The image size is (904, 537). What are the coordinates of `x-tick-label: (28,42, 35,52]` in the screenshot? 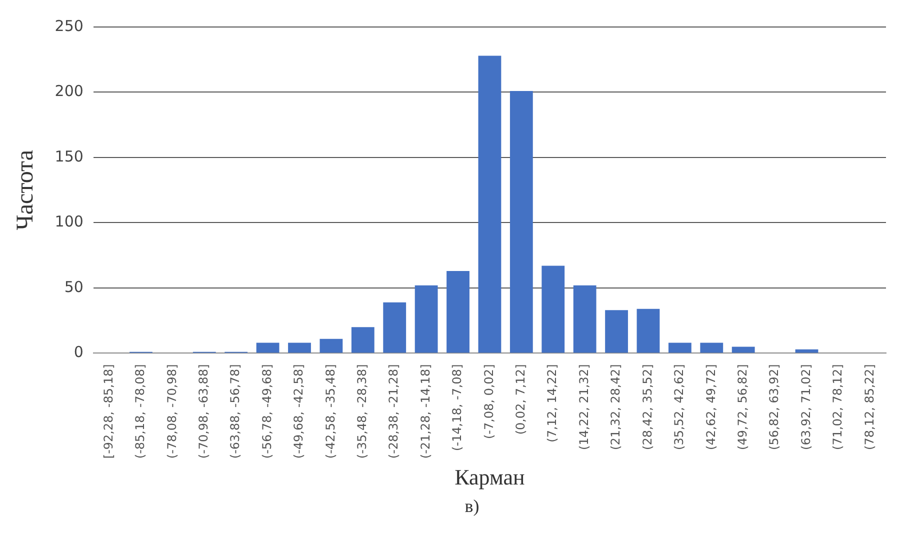 It's located at (647, 407).